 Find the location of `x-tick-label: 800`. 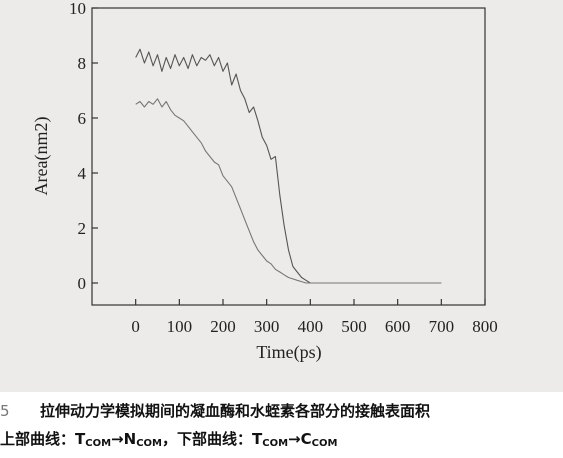

x-tick-label: 800 is located at coordinates (485, 326).